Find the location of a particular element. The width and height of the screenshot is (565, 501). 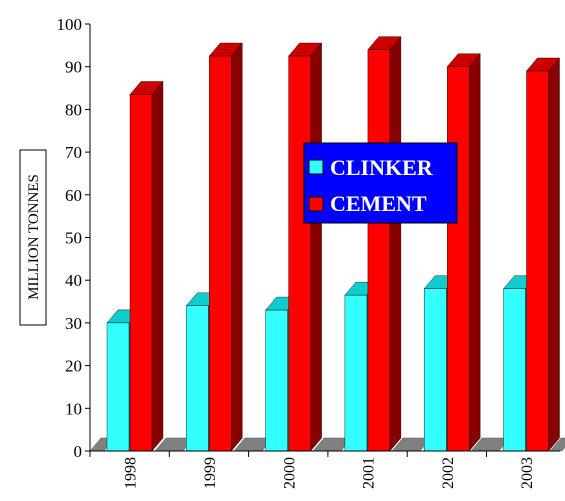

cement-bar-2001 is located at coordinates (384, 244).